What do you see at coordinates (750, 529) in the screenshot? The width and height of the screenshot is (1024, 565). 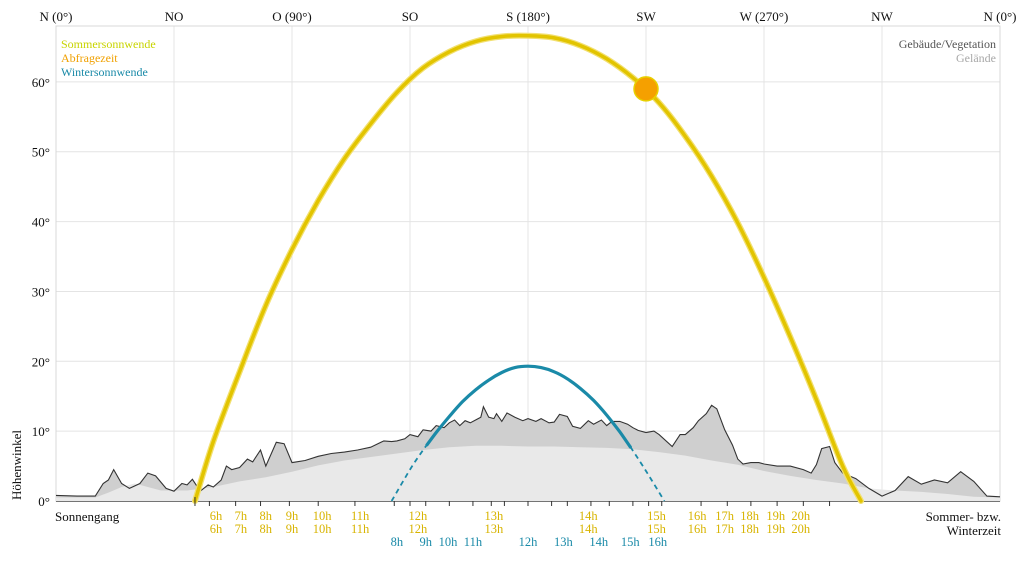 I see `summer-hour-label-wintertime: 18h` at bounding box center [750, 529].